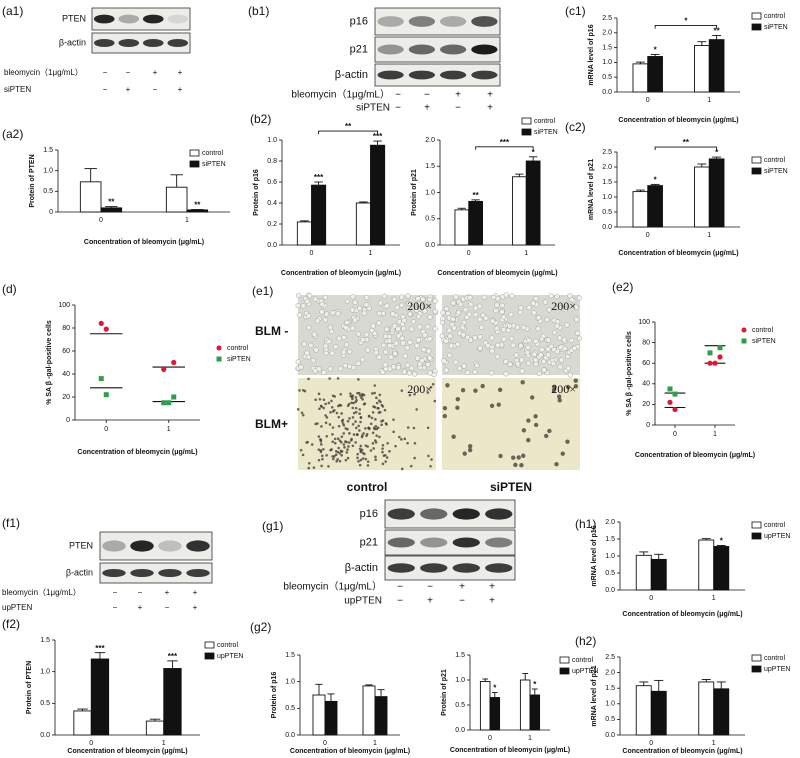  What do you see at coordinates (271, 424) in the screenshot?
I see `row-label: BLM+` at bounding box center [271, 424].